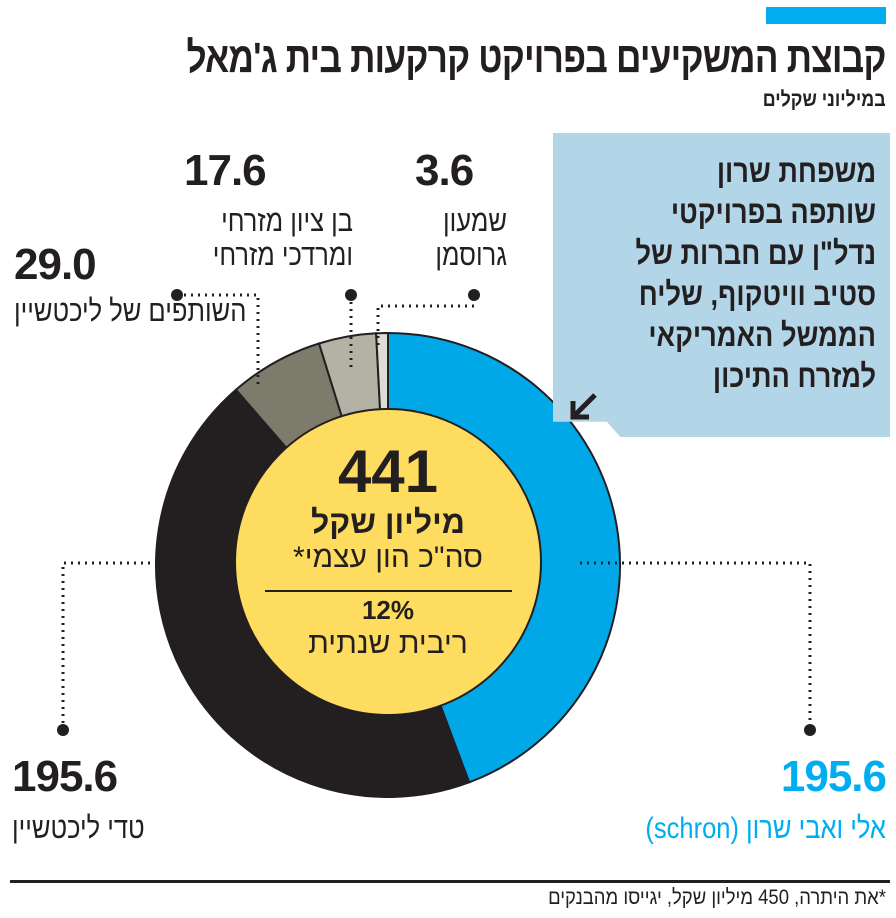 The image size is (896, 918). Describe the element at coordinates (824, 99) in the screenshot. I see `chart-subtitle: במיליוני שקלים` at that location.